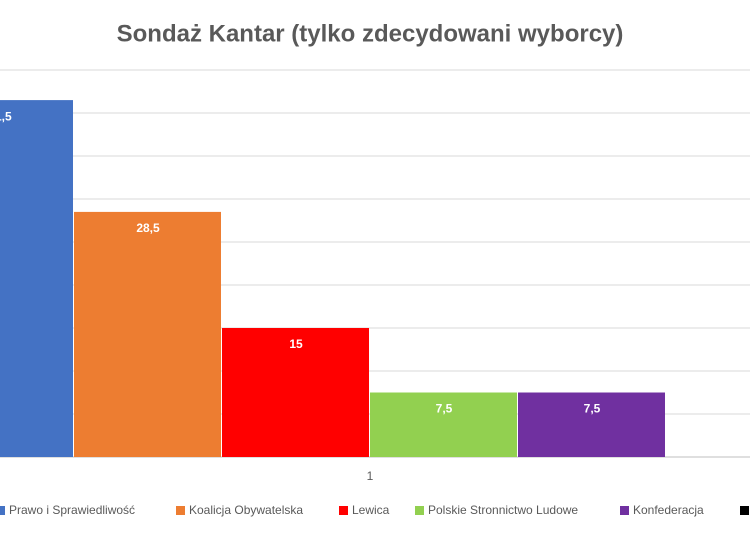 The image size is (750, 536). I want to click on legend-label: Konfederacja, so click(668, 510).